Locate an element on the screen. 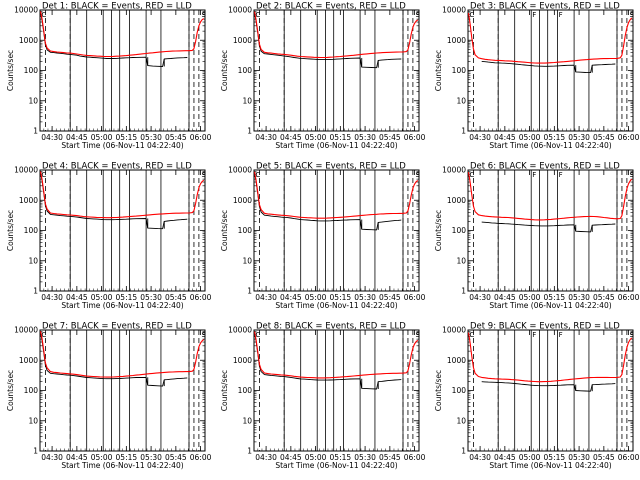  panel-title: Det 5: BLACK = Events, RED = LLD is located at coordinates (331, 167).